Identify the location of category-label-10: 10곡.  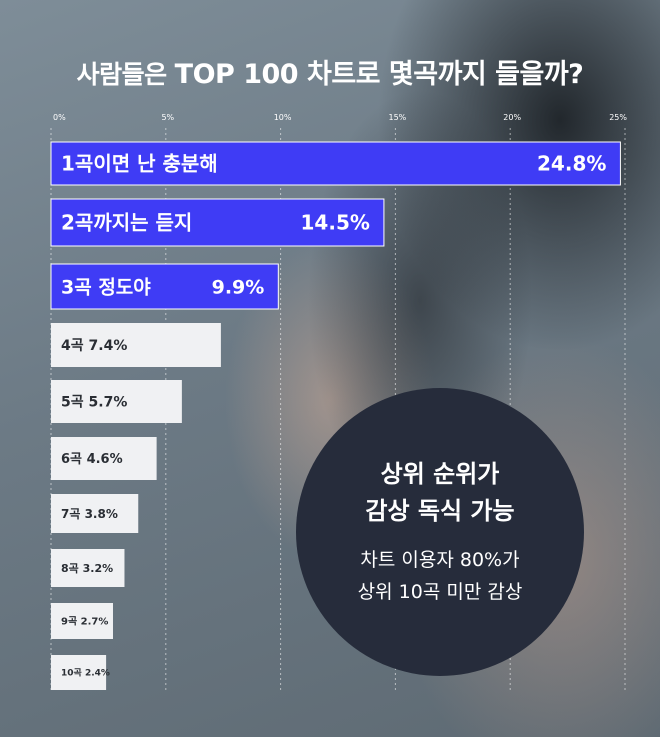
(71, 673).